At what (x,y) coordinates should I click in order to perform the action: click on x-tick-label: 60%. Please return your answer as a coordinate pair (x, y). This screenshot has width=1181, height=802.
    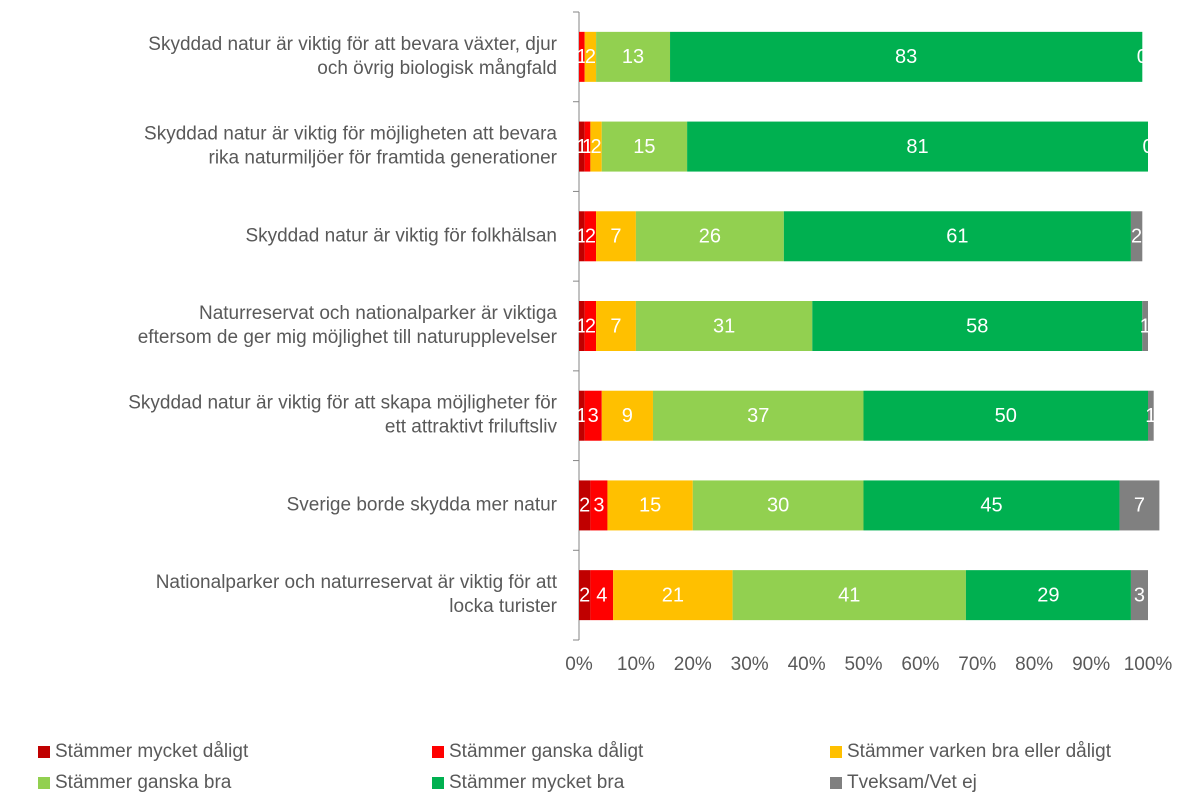
    Looking at the image, I should click on (920, 664).